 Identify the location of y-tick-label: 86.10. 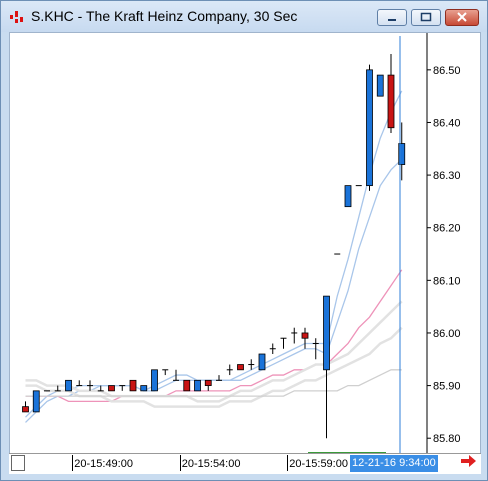
(447, 281).